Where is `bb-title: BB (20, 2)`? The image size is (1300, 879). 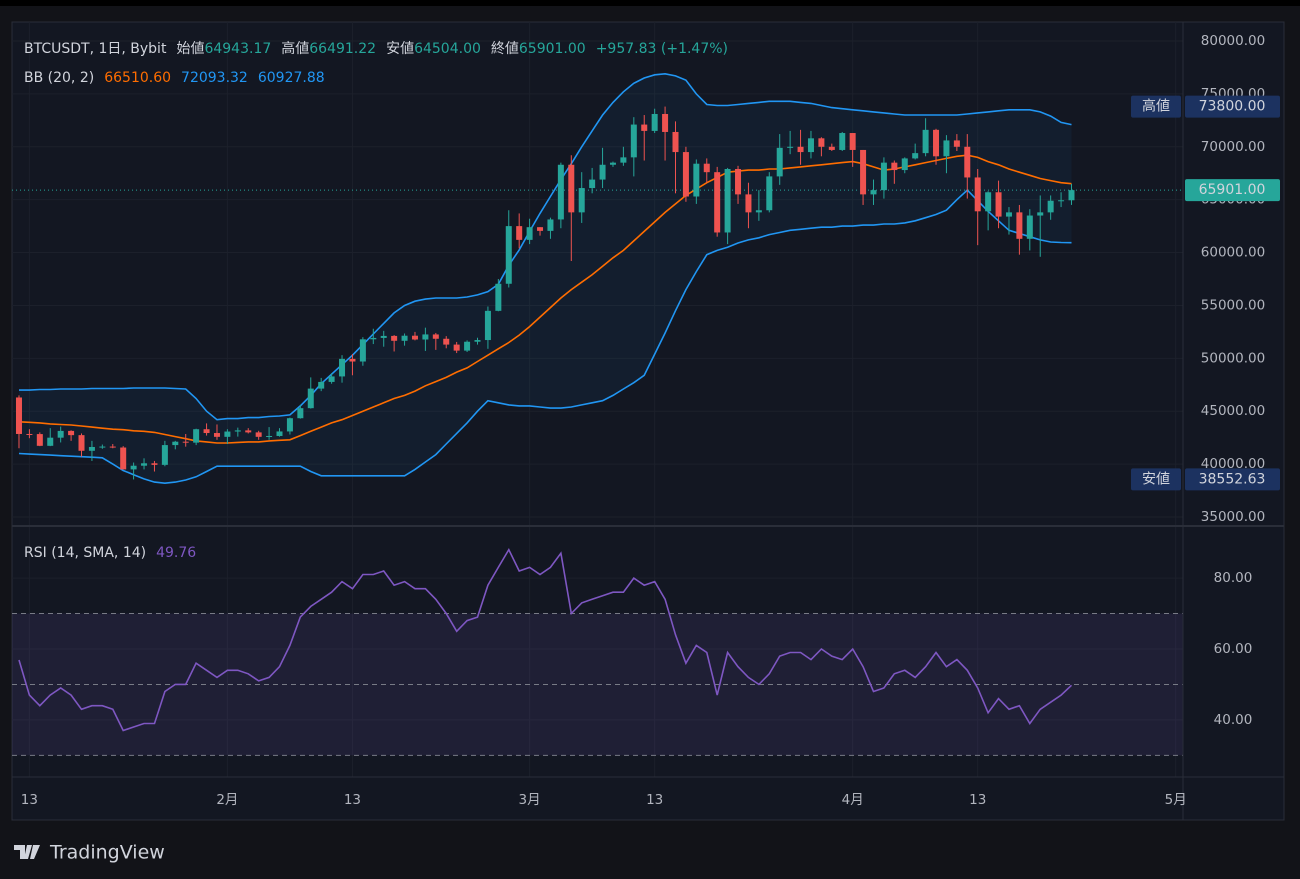 bb-title: BB (20, 2) is located at coordinates (59, 78).